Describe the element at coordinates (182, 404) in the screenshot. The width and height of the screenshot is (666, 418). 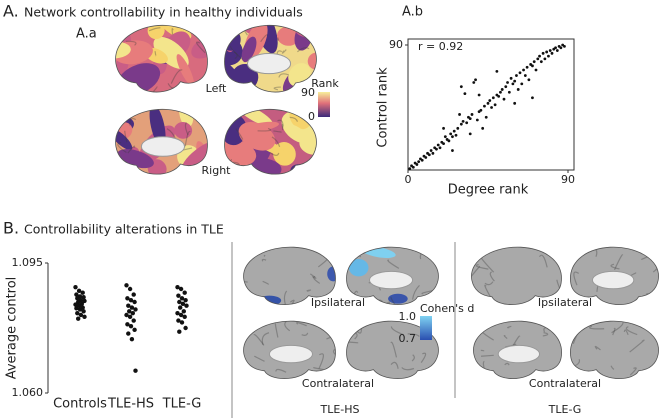
I see `x-tick-label: TLE-G` at that location.